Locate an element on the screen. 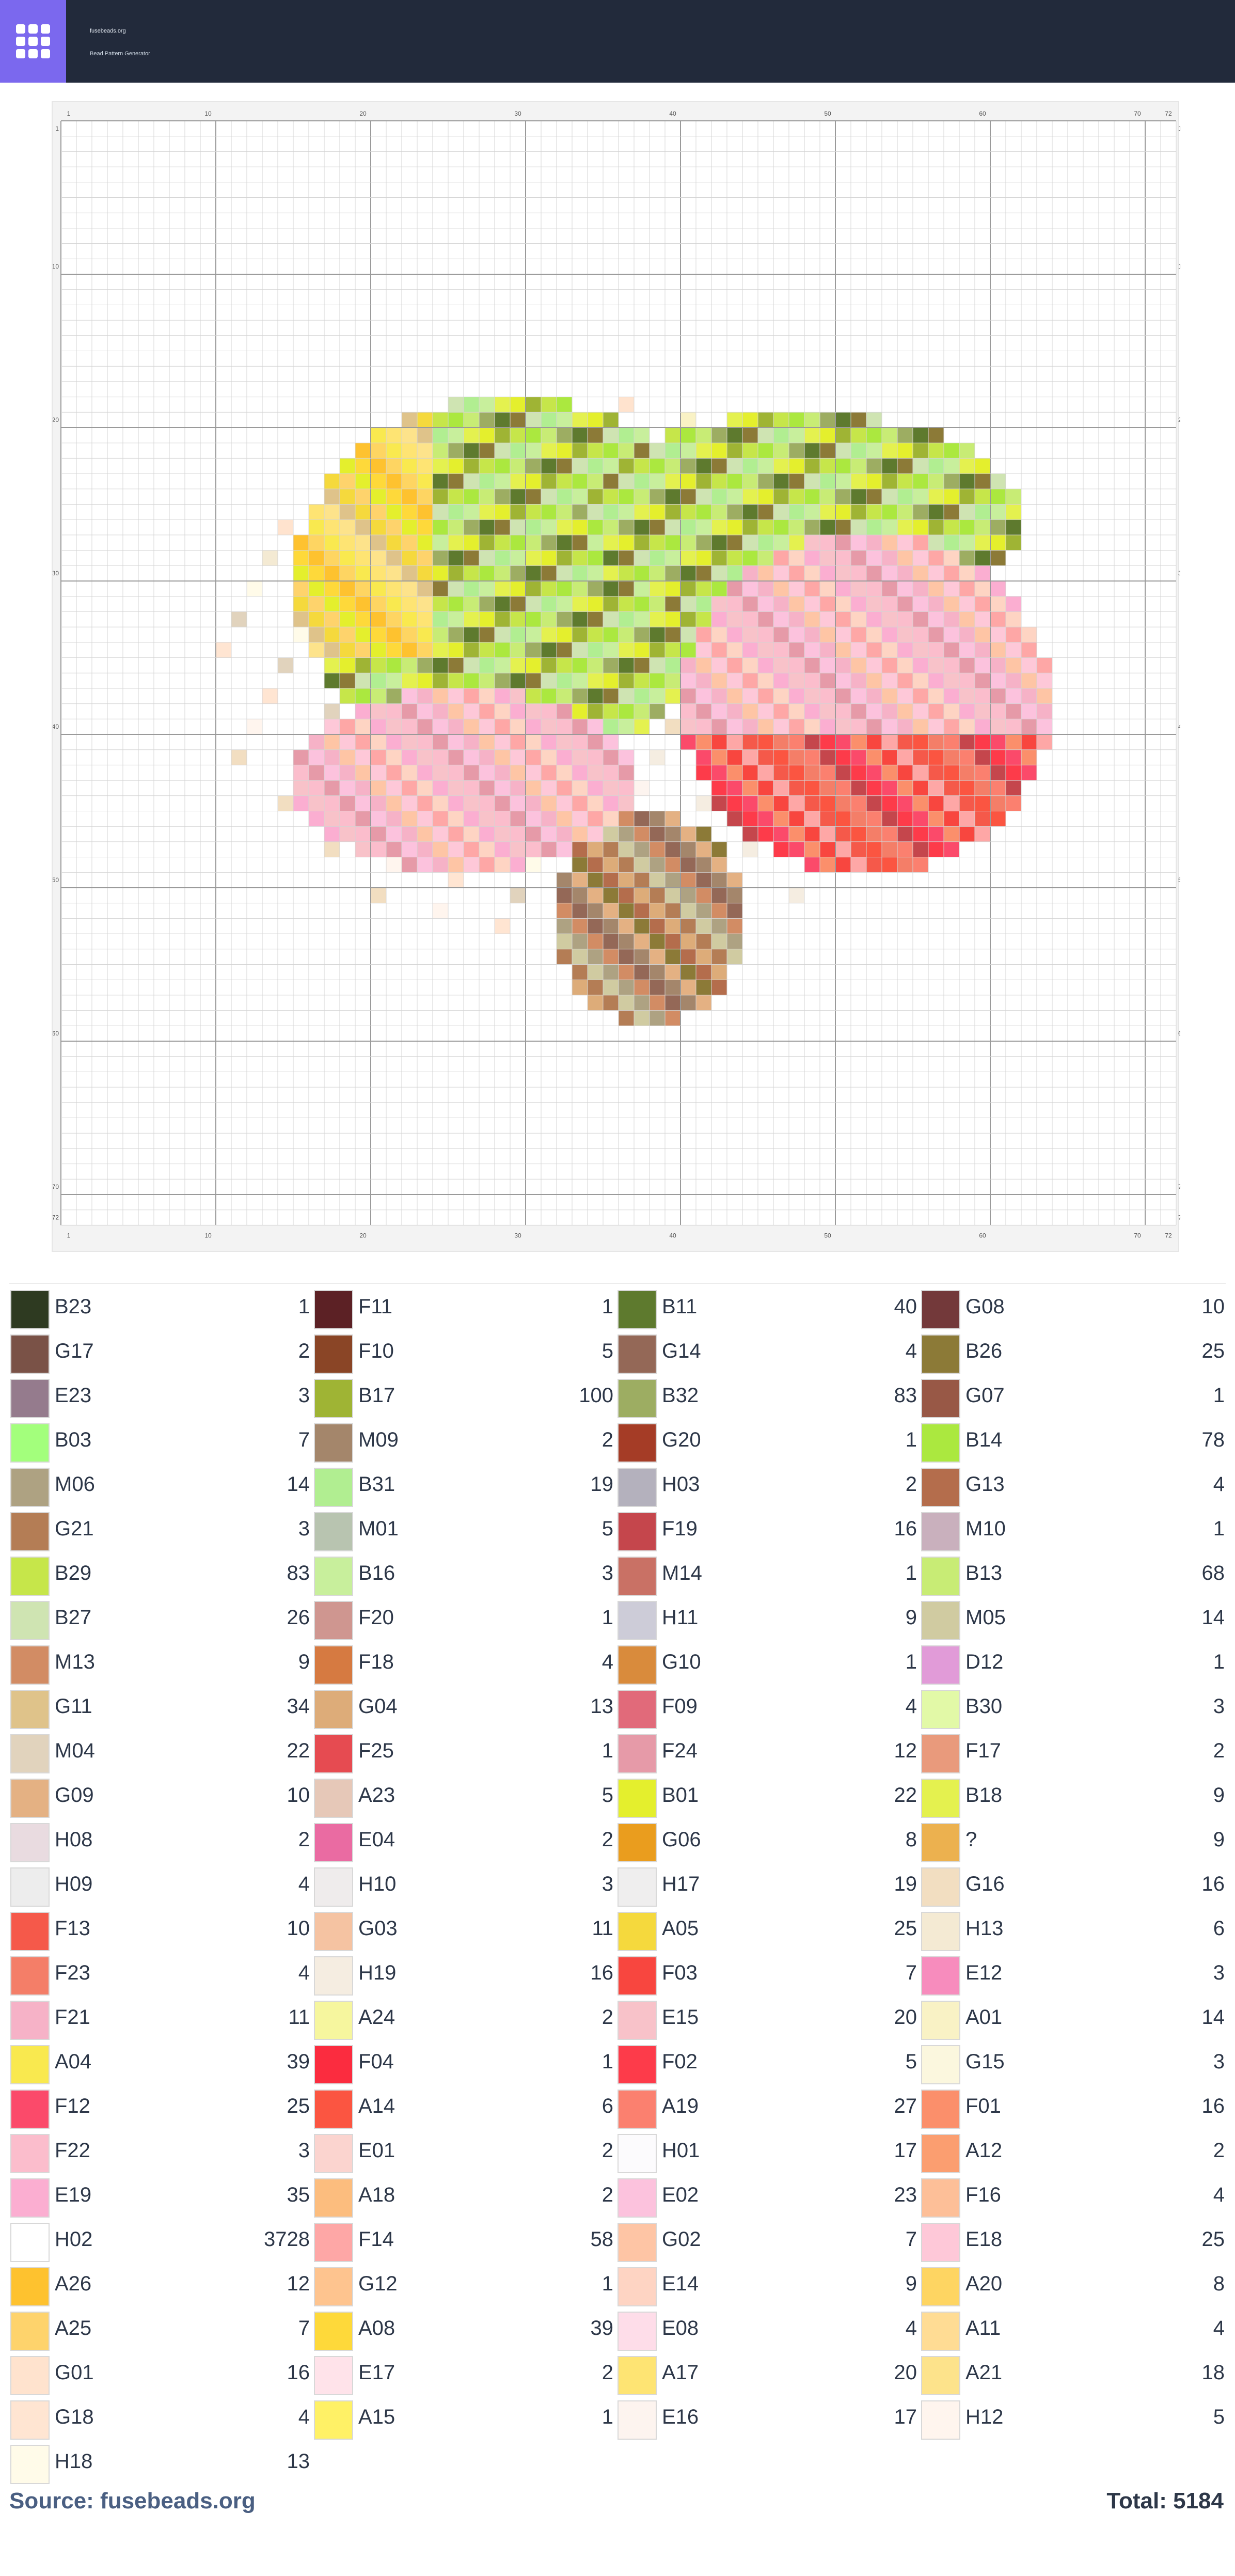 The width and height of the screenshot is (1235, 2576). legend-item: F23 4 is located at coordinates (160, 1973).